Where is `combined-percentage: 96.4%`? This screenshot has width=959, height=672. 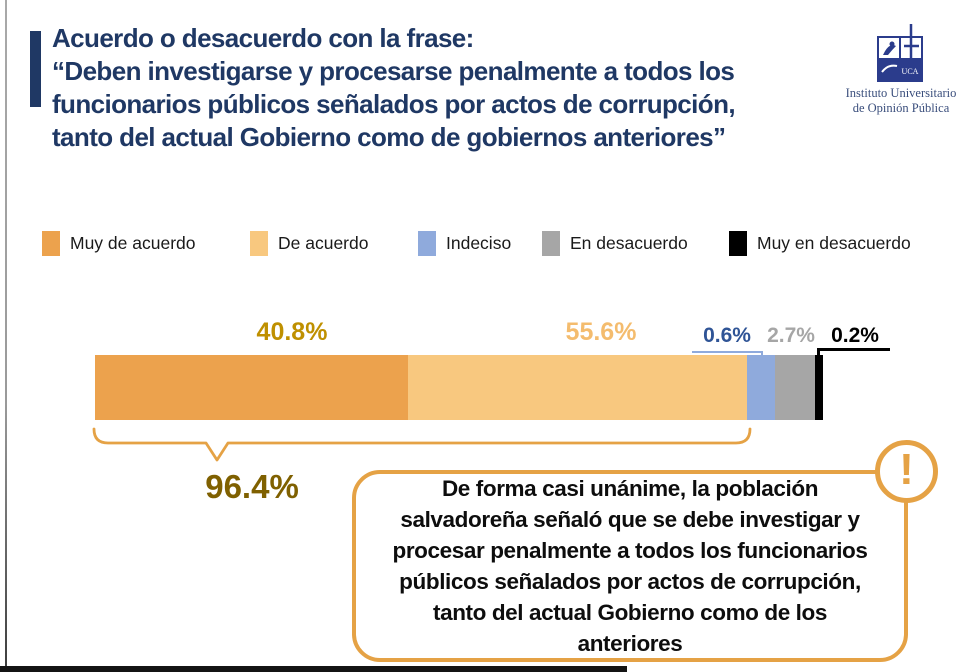
combined-percentage: 96.4% is located at coordinates (252, 486).